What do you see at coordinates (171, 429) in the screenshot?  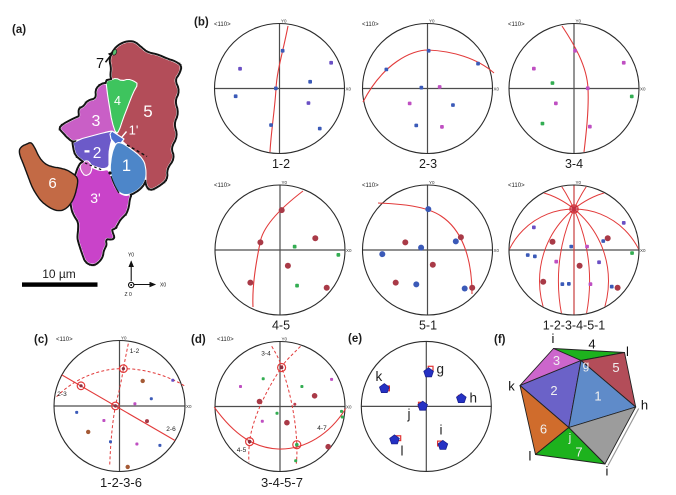 I see `svg-text: 2-6` at bounding box center [171, 429].